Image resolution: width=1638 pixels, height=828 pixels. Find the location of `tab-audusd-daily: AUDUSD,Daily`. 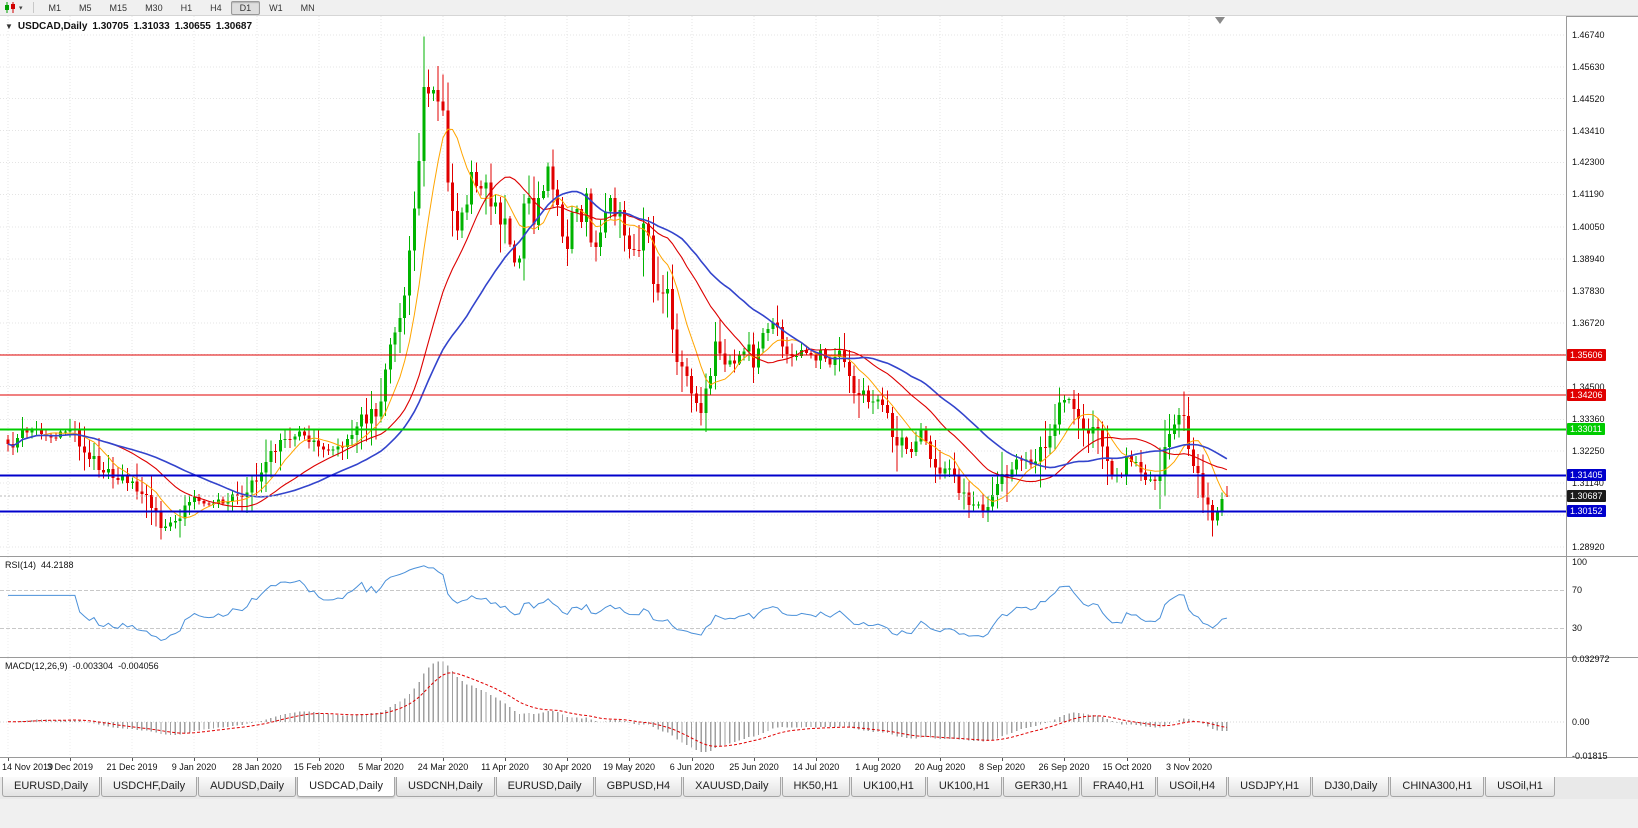

tab-audusd-daily: AUDUSD,Daily is located at coordinates (247, 787).